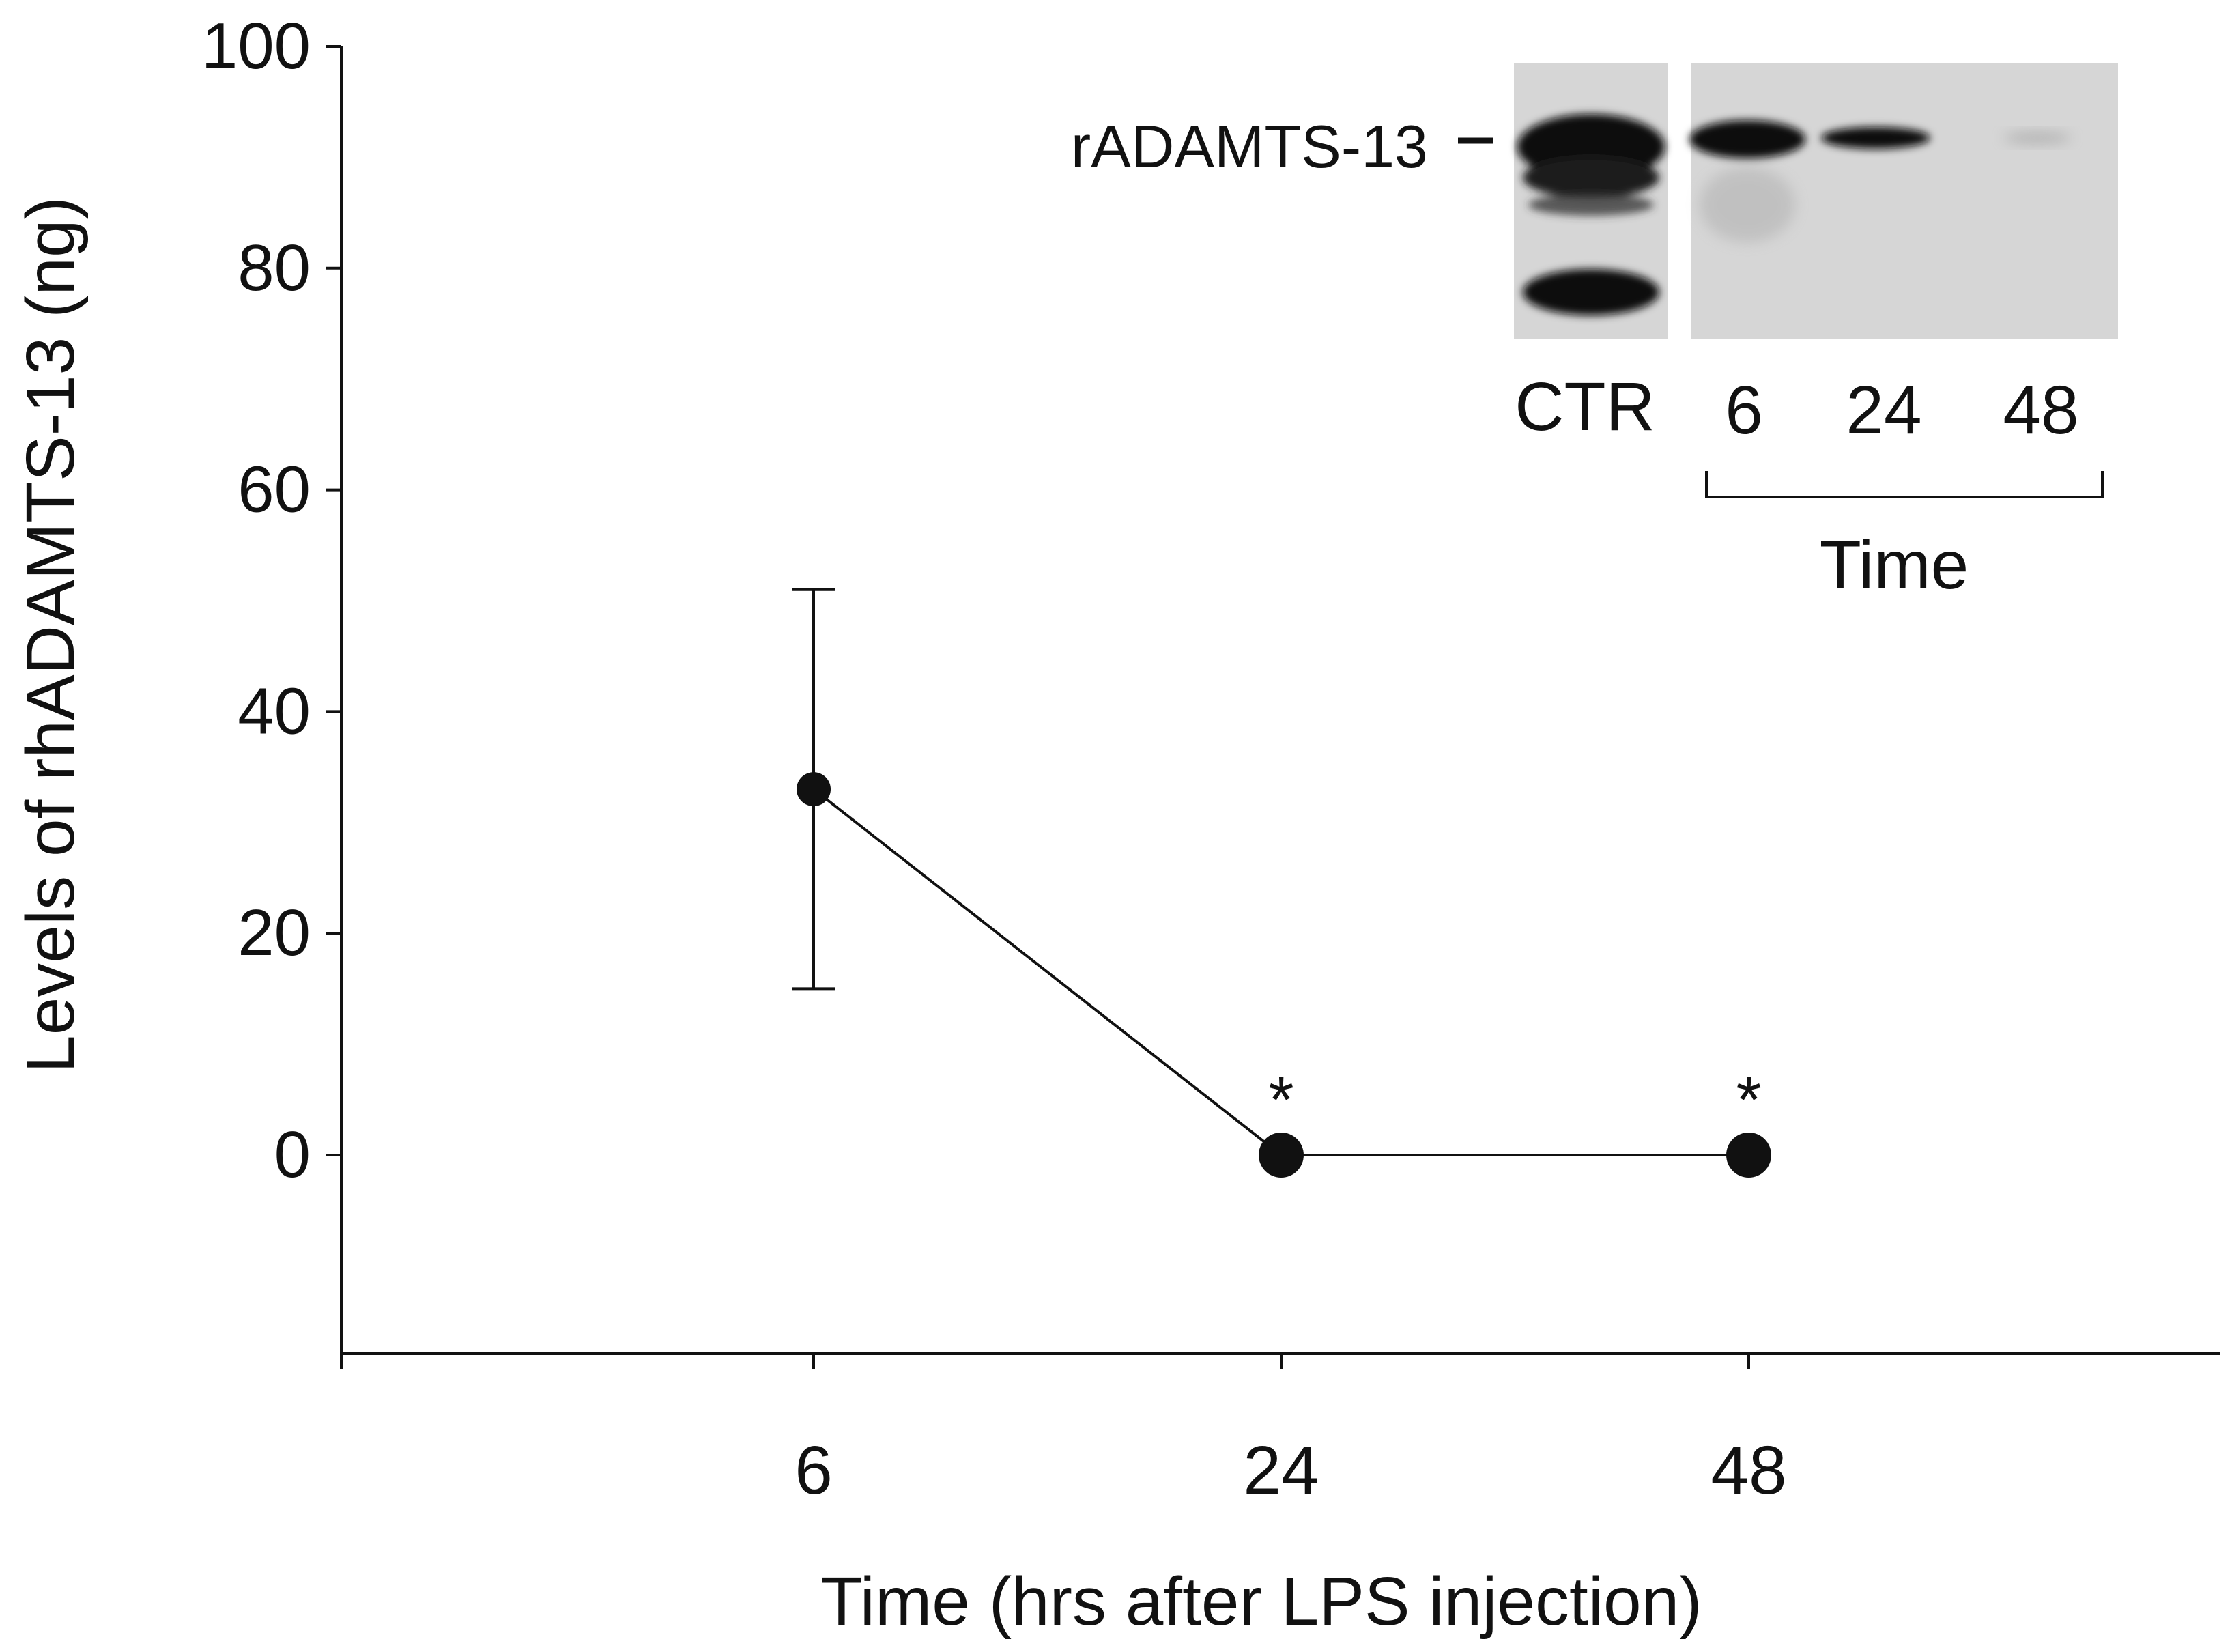 This screenshot has height=1652, width=2232. What do you see at coordinates (275, 489) in the screenshot?
I see `y-tick-label: 60` at bounding box center [275, 489].